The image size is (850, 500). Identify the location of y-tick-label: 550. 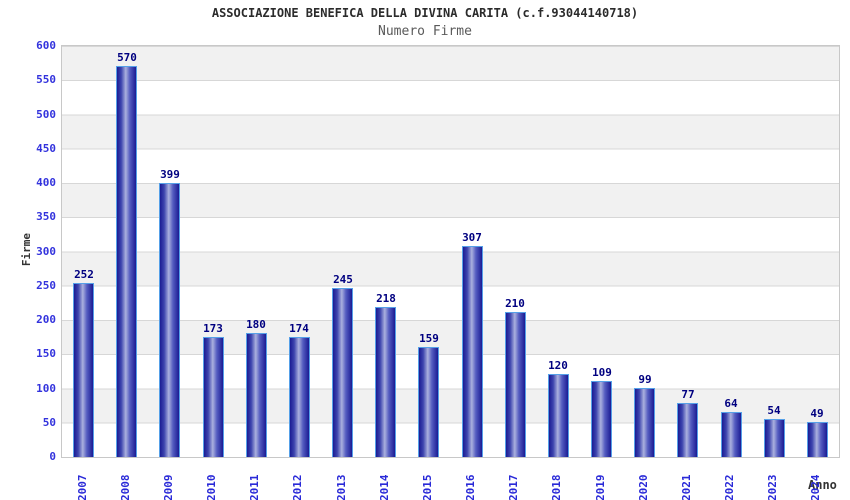
(46, 80).